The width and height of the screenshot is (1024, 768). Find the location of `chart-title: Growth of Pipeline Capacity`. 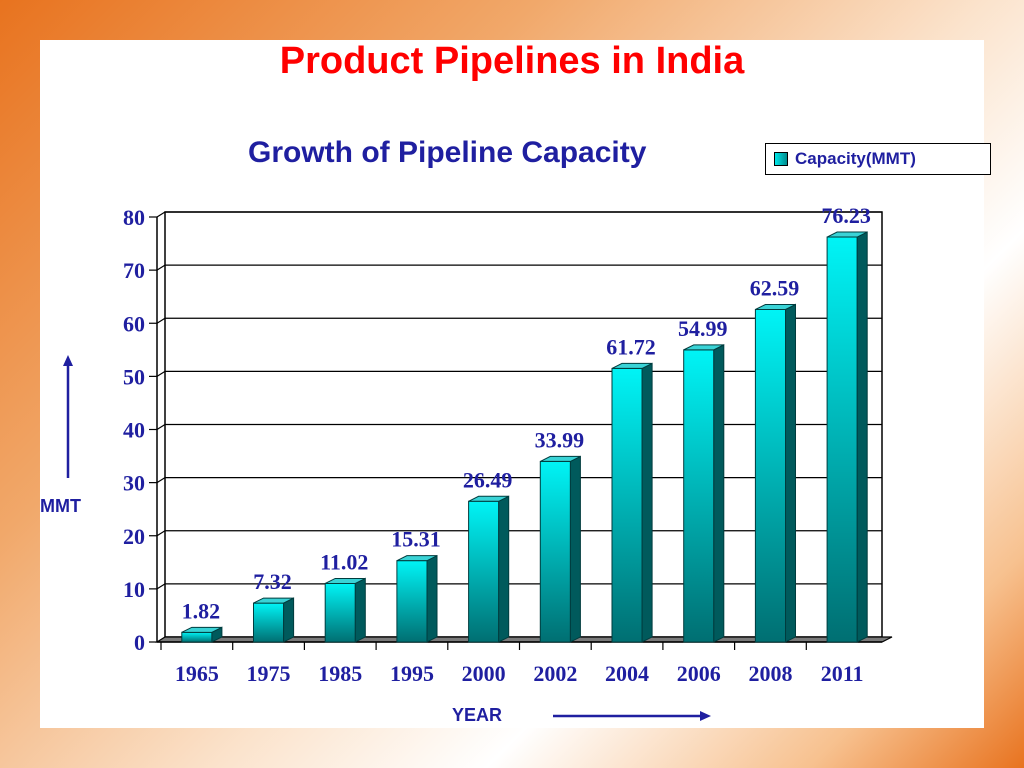

chart-title: Growth of Pipeline Capacity is located at coordinates (447, 152).